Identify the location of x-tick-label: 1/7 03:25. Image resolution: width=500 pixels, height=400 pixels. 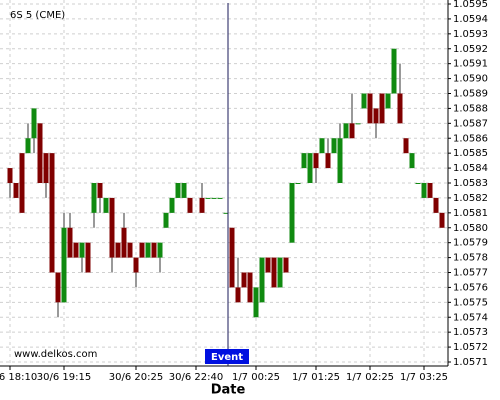
(424, 377).